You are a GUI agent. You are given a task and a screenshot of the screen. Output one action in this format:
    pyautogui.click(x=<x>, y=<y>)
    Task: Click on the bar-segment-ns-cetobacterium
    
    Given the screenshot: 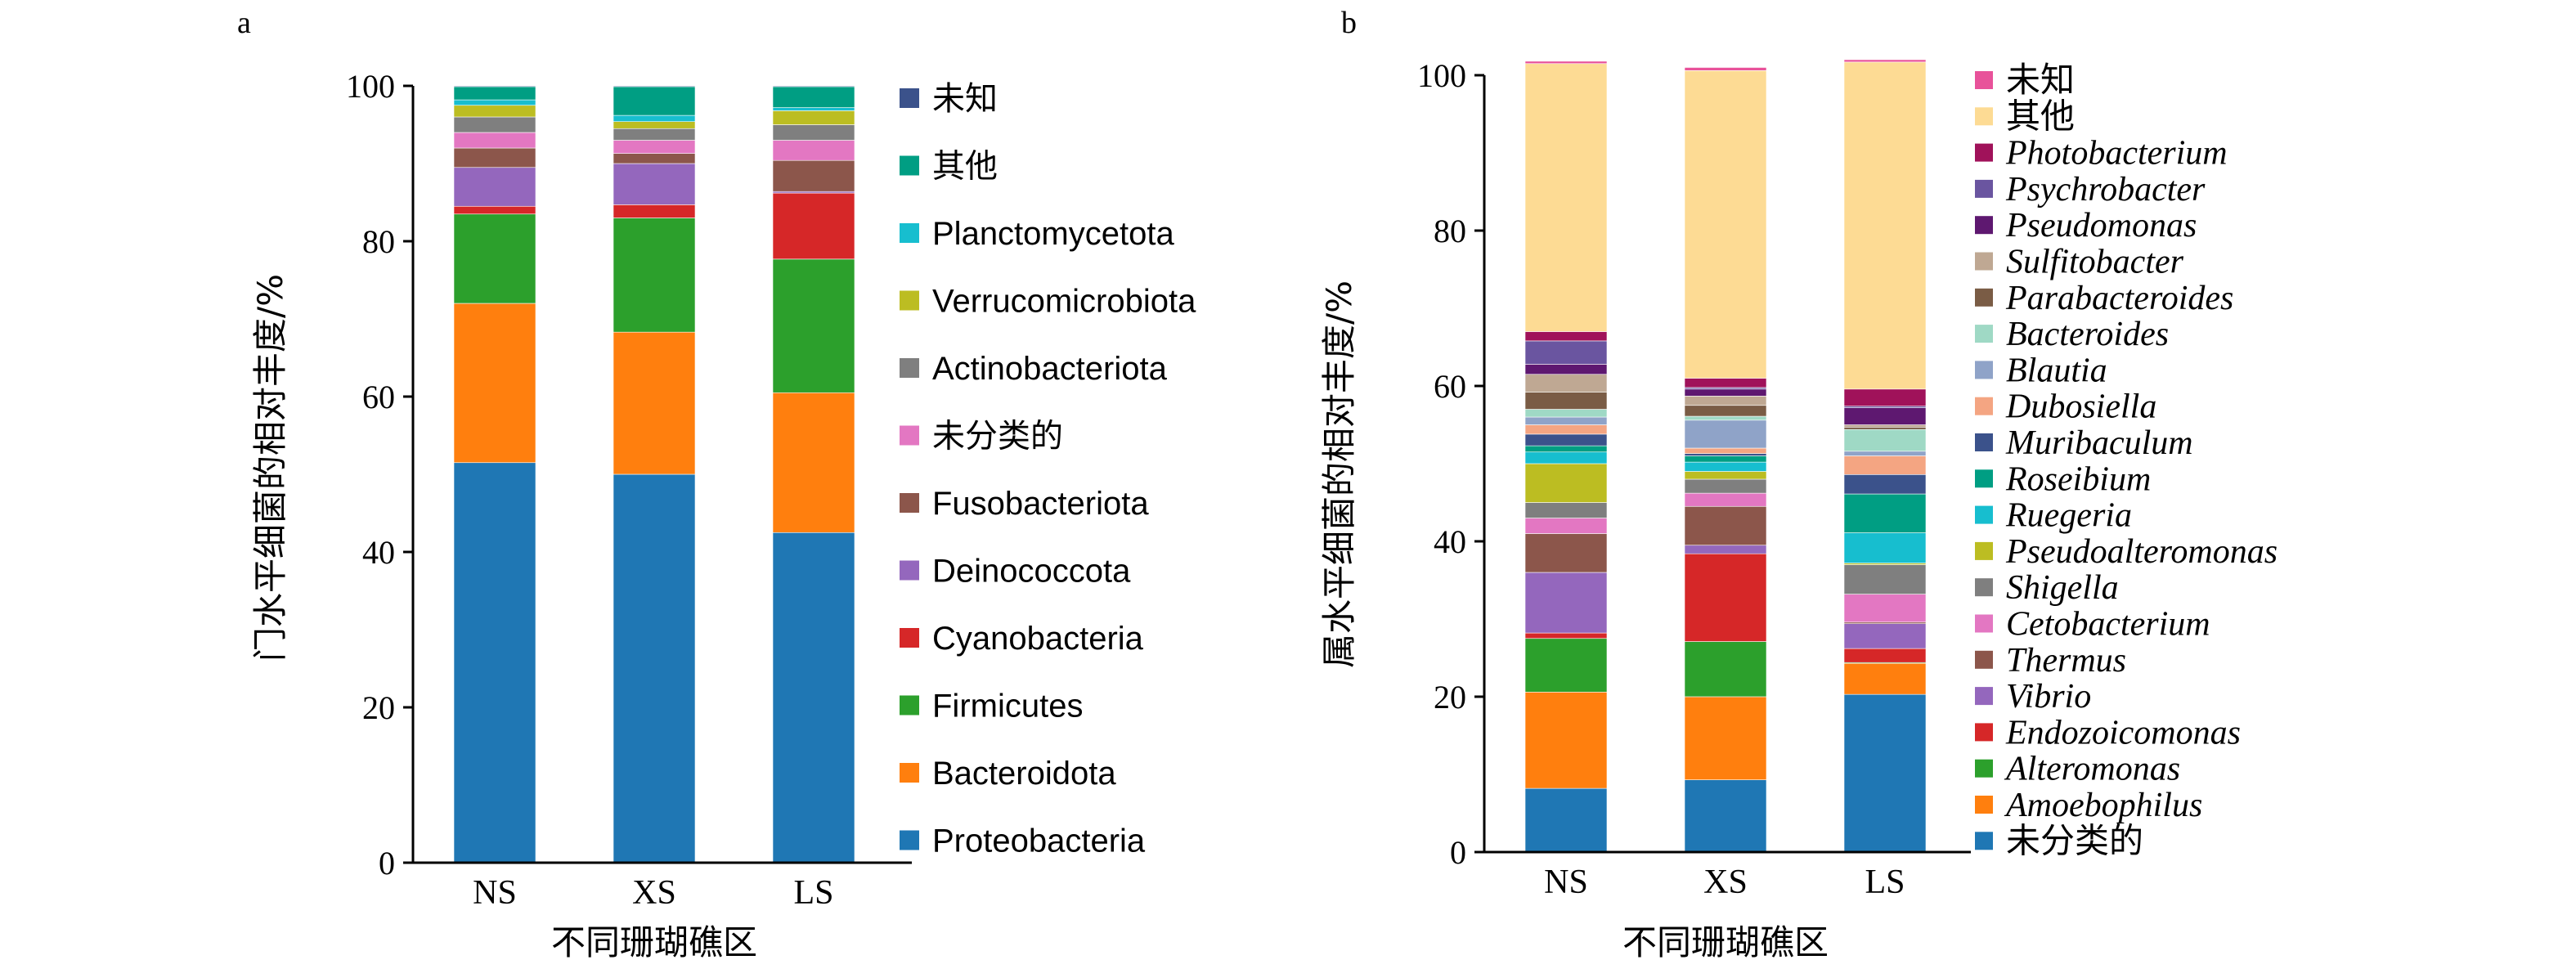 What is the action you would take?
    pyautogui.click(x=1566, y=526)
    